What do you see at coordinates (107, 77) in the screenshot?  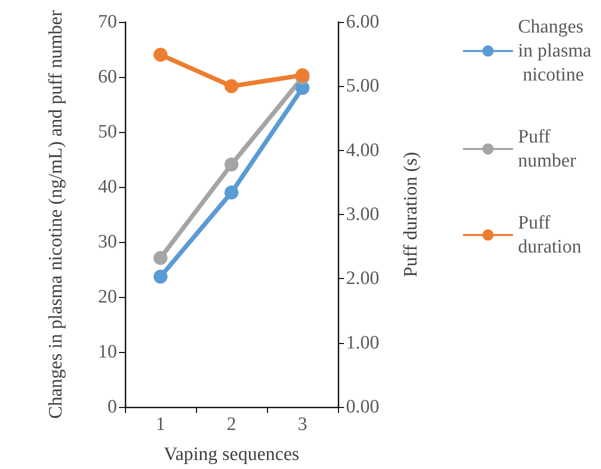 I see `y-tick-label: 60` at bounding box center [107, 77].